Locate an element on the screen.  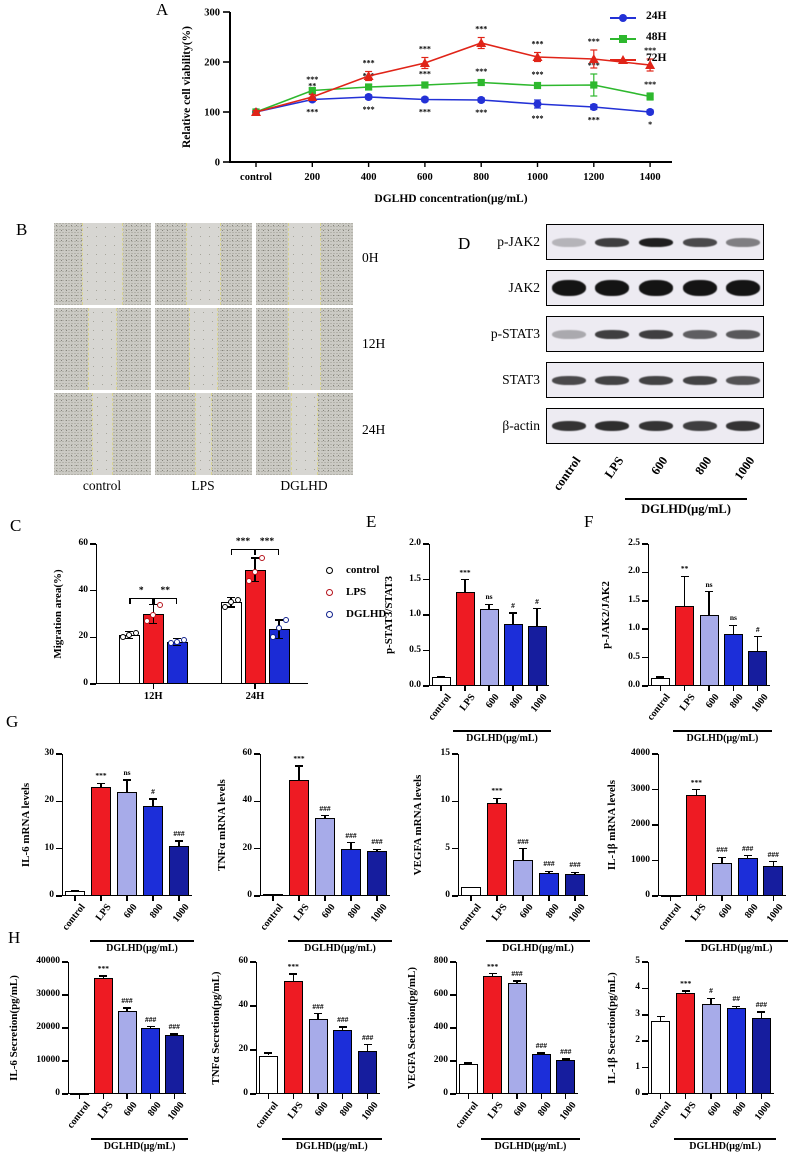
y-axis-label: IL-1β mRNA levels is located at coordinates (612, 825).